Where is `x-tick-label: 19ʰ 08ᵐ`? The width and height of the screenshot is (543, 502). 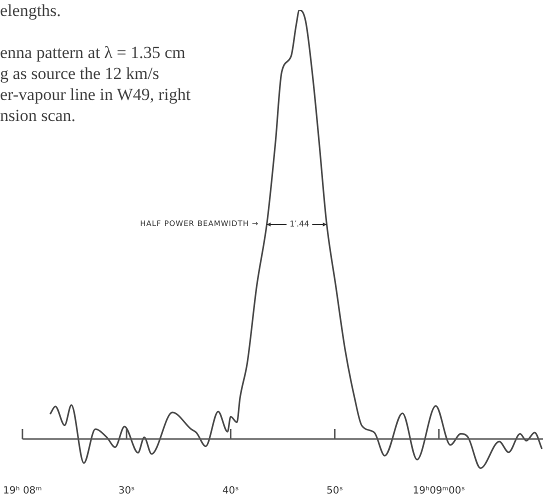
x-tick-label: 19ʰ 08ᵐ is located at coordinates (22, 491).